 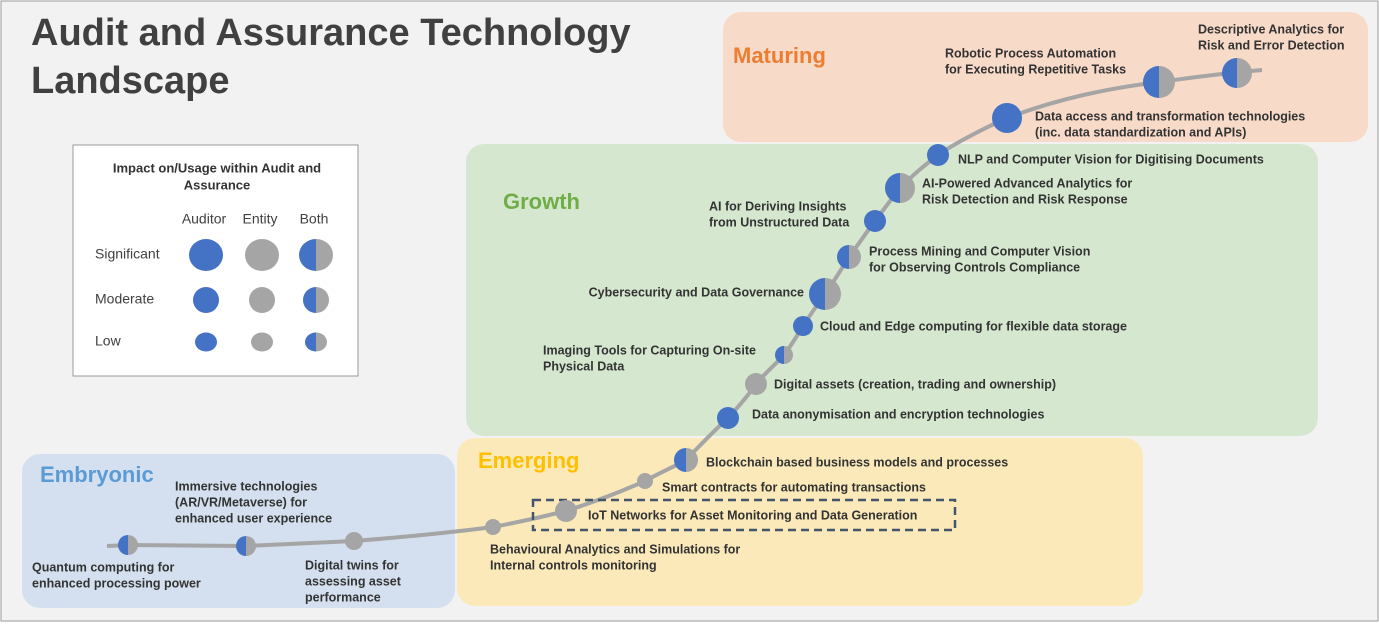 What do you see at coordinates (1027, 183) in the screenshot?
I see `node-label: AI-Powered Advanced Analytics for` at bounding box center [1027, 183].